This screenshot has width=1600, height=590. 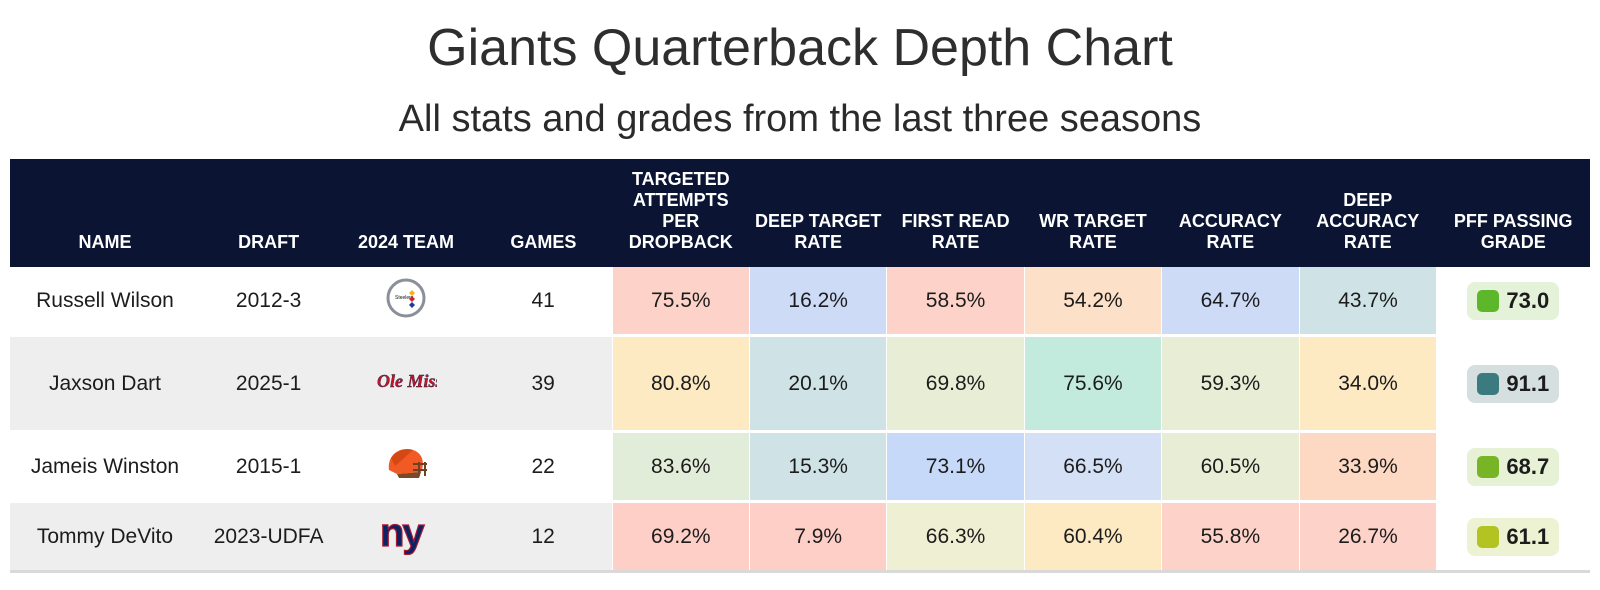 What do you see at coordinates (1230, 467) in the screenshot?
I see `stat-cell: 60.5%` at bounding box center [1230, 467].